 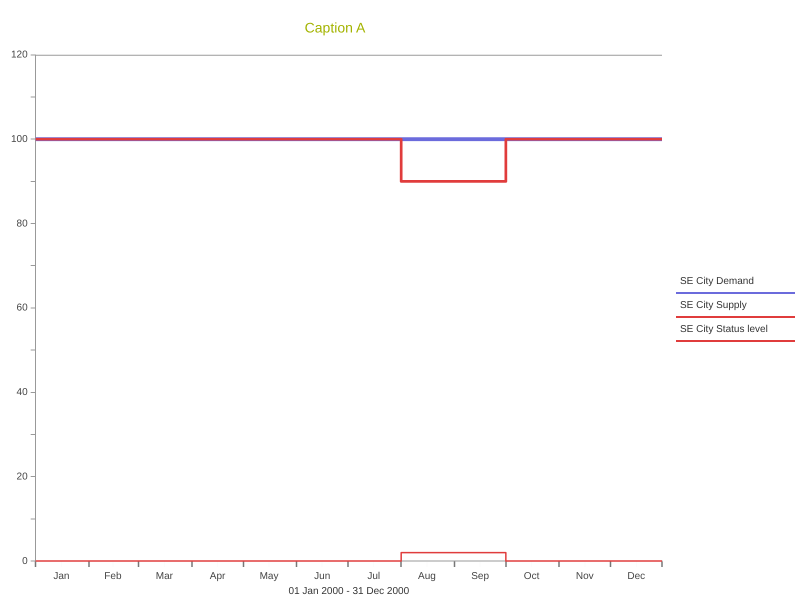 What do you see at coordinates (335, 27) in the screenshot?
I see `chart-title: Caption A` at bounding box center [335, 27].